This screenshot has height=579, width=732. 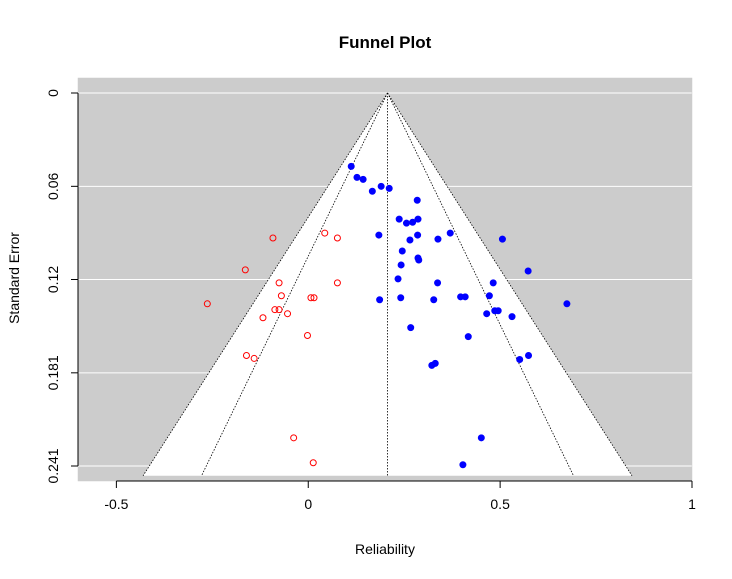 What do you see at coordinates (53, 372) in the screenshot?
I see `y-tick-label: 0.181` at bounding box center [53, 372].